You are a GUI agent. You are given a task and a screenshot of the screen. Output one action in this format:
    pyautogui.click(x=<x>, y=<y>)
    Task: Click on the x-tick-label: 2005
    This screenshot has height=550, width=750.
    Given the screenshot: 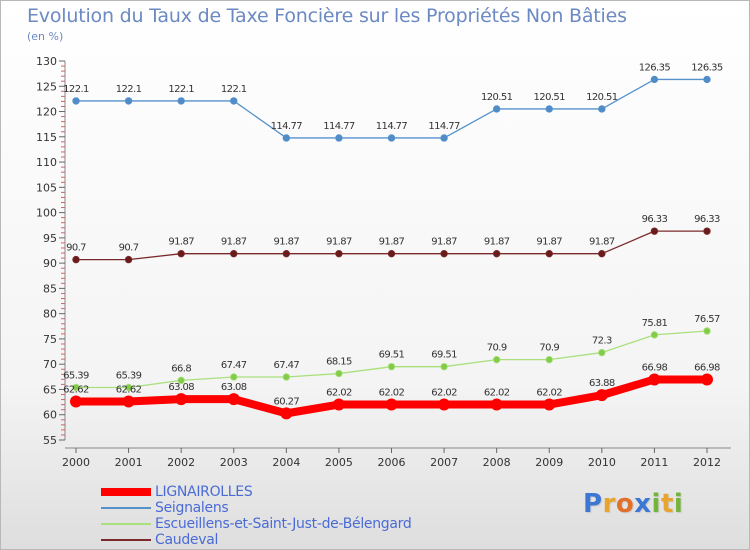 What is the action you would take?
    pyautogui.click(x=339, y=462)
    